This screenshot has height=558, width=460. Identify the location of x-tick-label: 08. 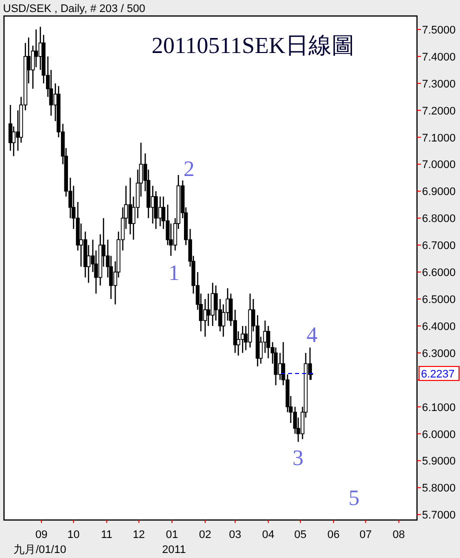
(398, 535).